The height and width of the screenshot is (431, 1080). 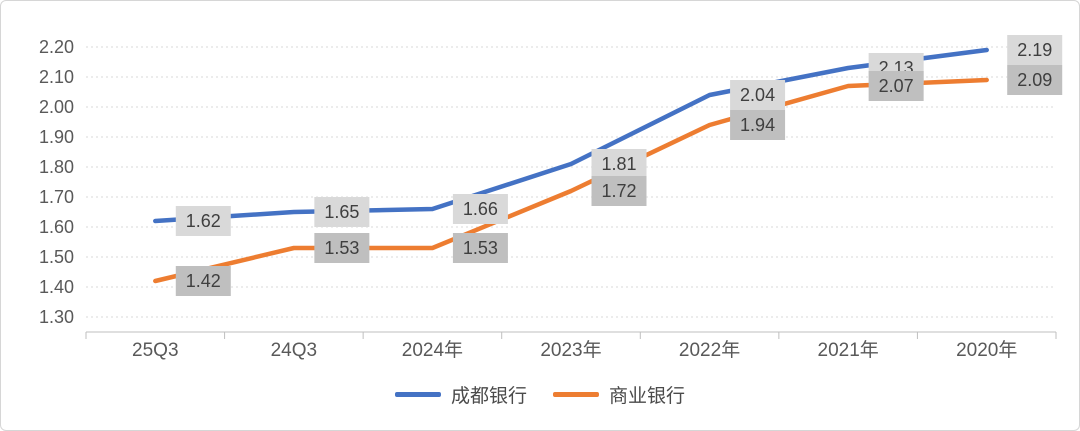 I want to click on data-label: 1.65, so click(x=341, y=212).